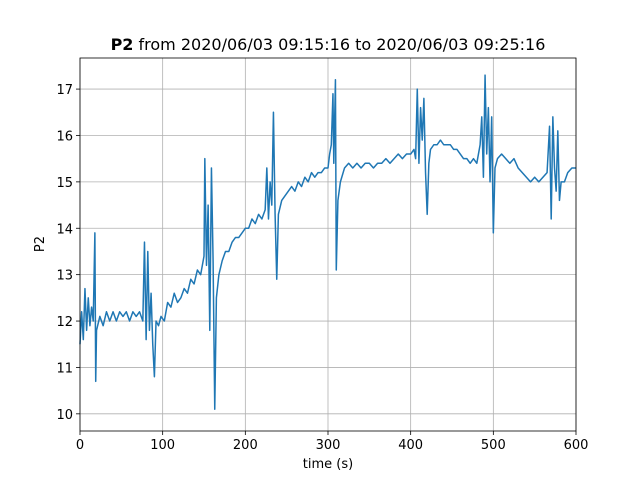 The height and width of the screenshot is (484, 640). I want to click on y-tick-label: 13, so click(64, 276).